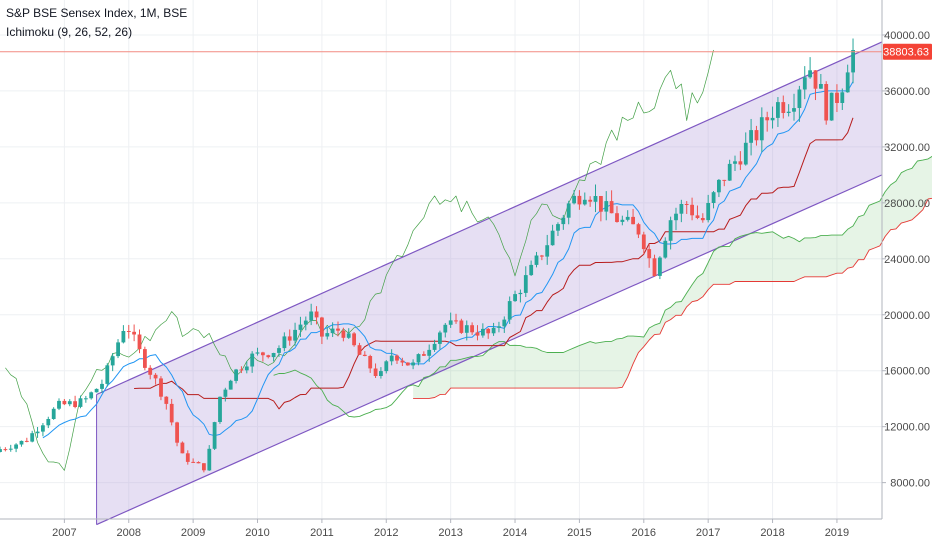 This screenshot has height=550, width=932. What do you see at coordinates (907, 316) in the screenshot?
I see `y-tick-label: 20000.00` at bounding box center [907, 316].